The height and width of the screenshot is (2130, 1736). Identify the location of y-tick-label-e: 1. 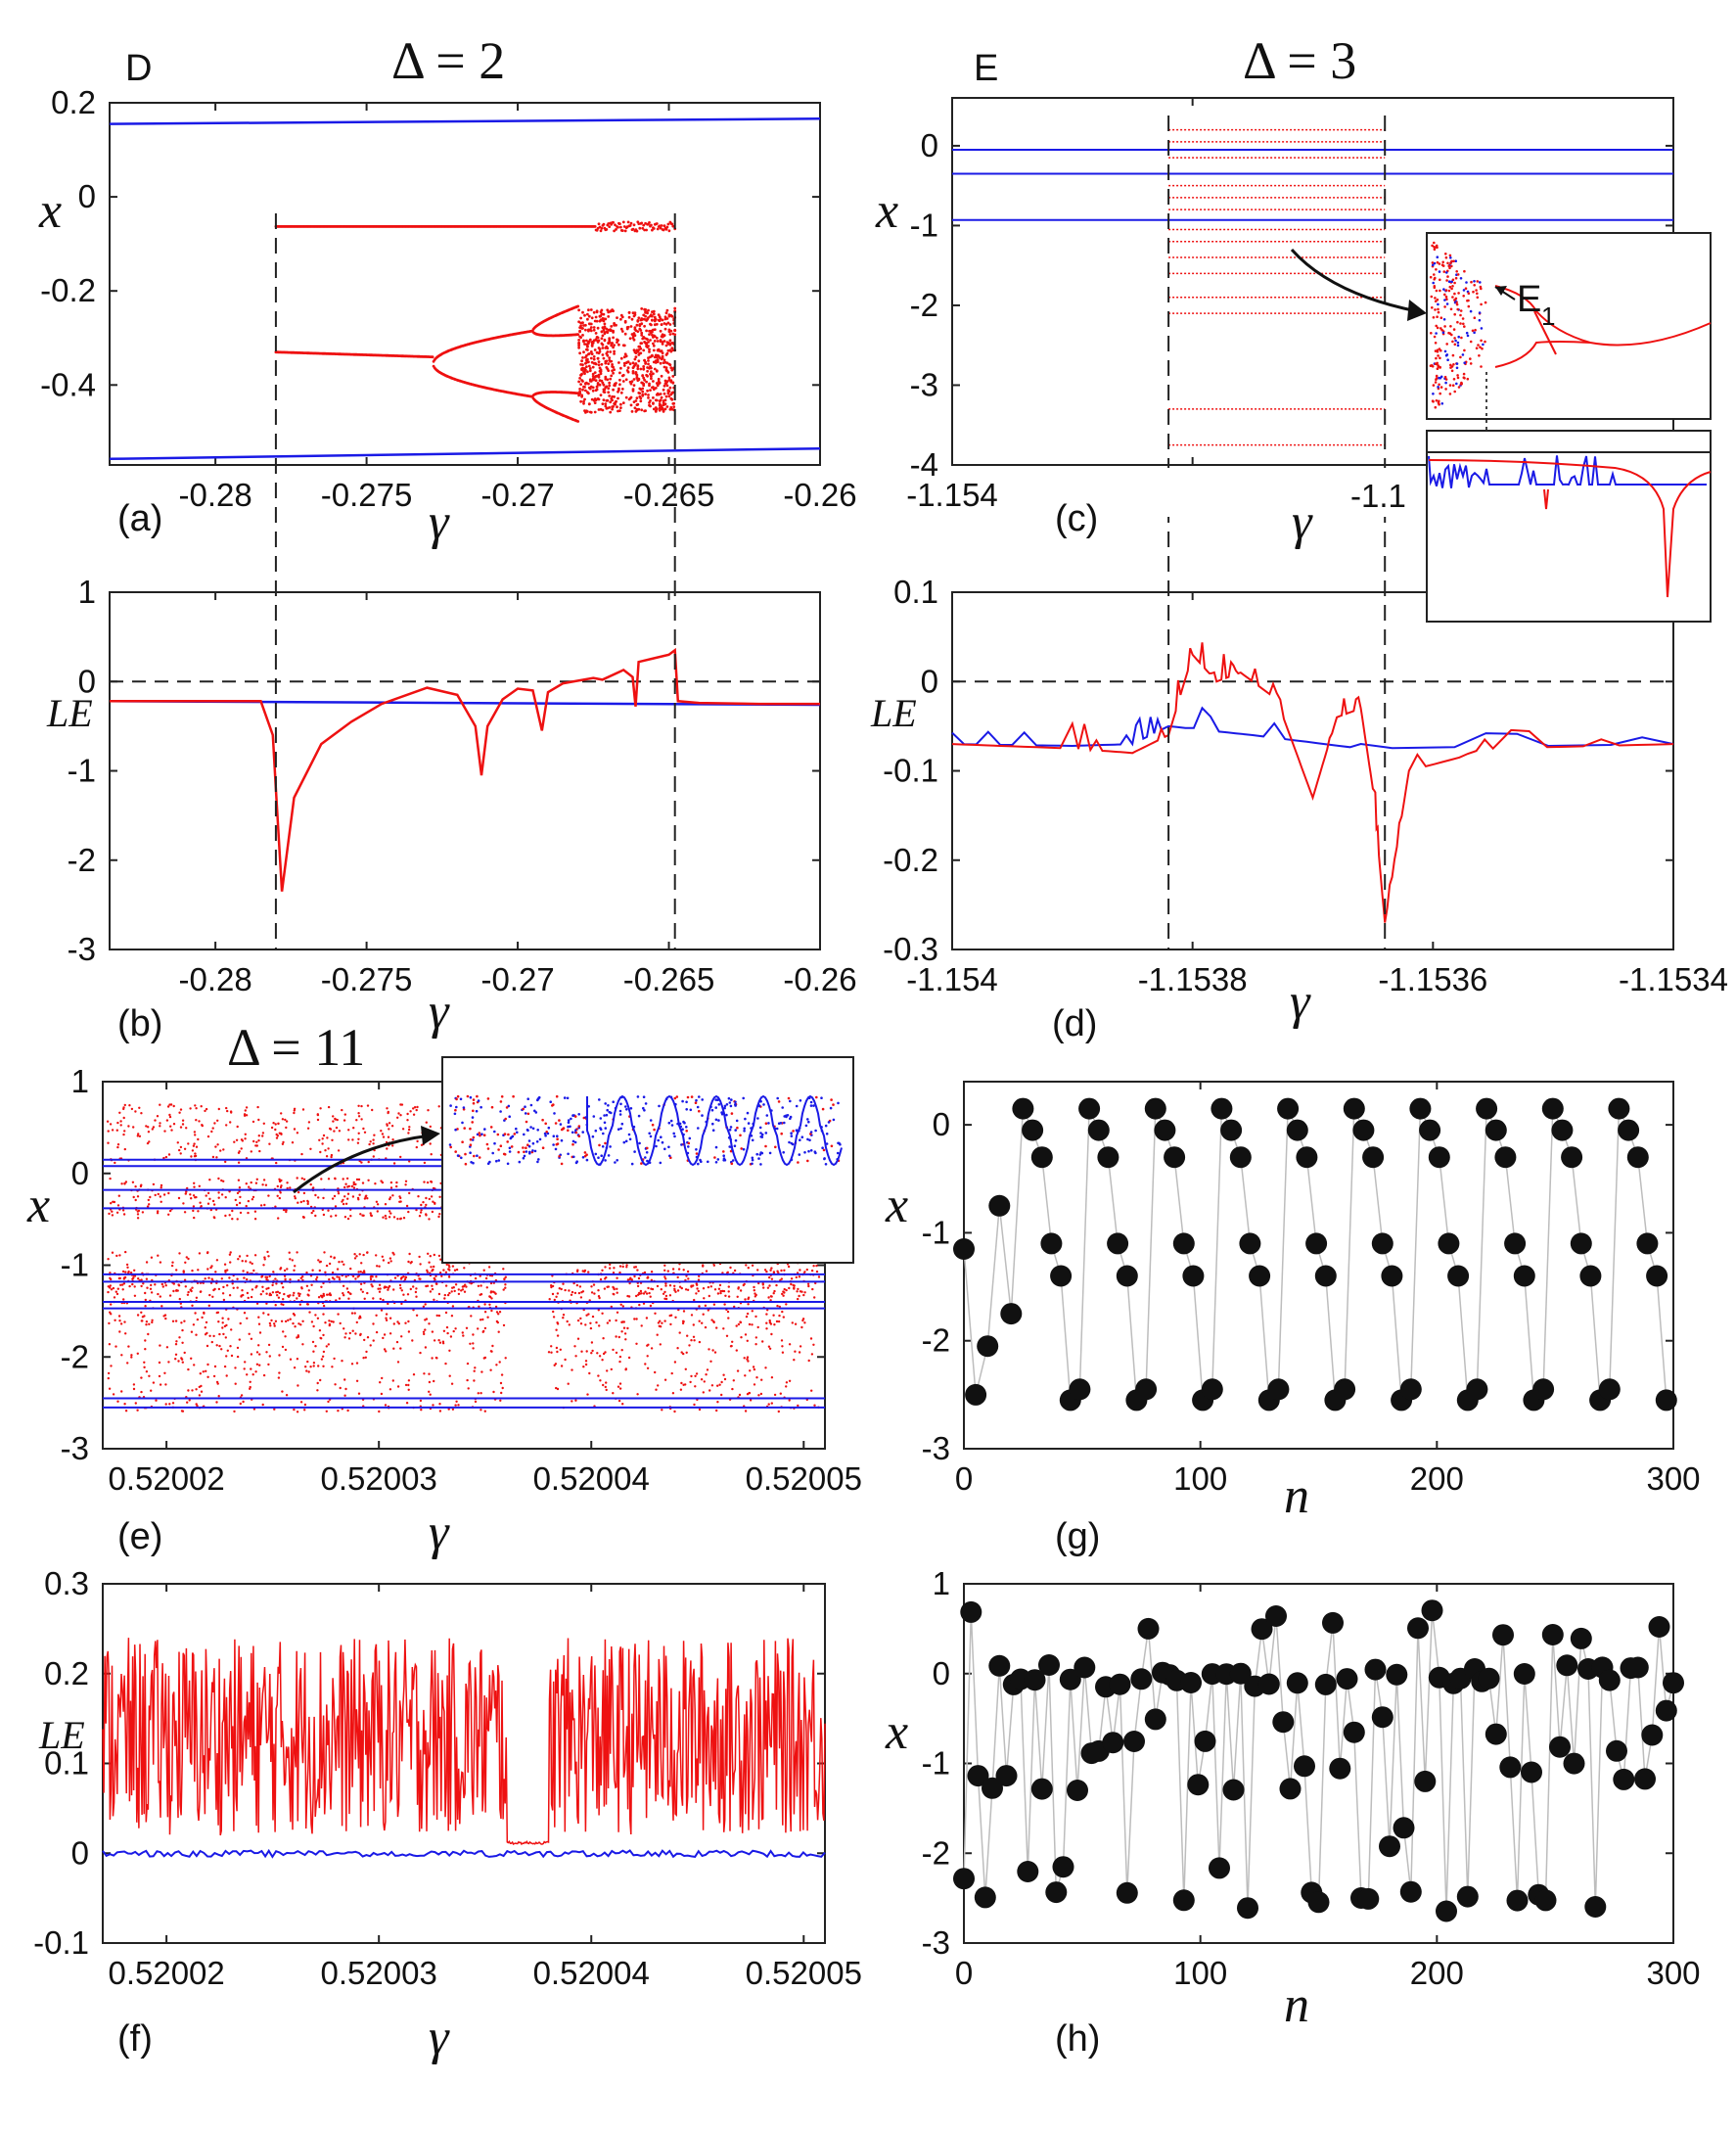
(80, 1081).